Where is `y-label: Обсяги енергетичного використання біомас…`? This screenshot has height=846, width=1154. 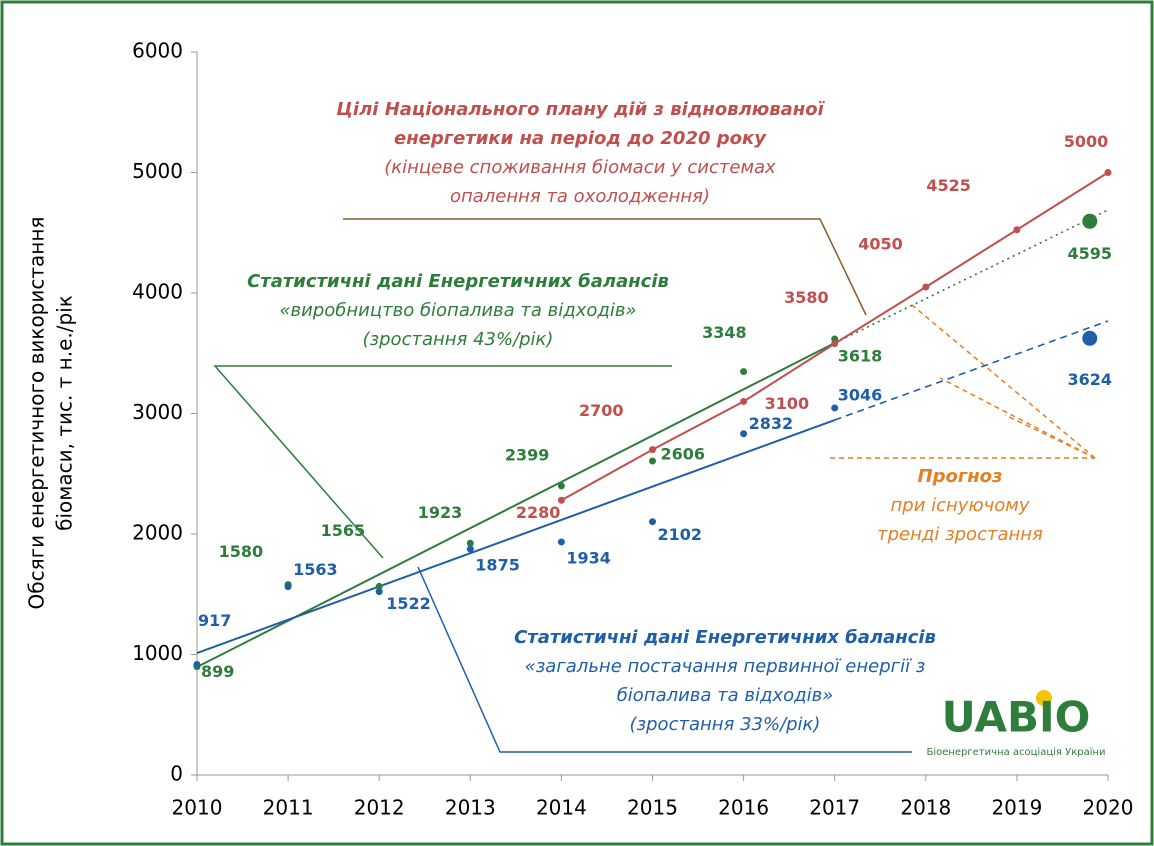 y-label: Обсяги енергетичного використання біомас… is located at coordinates (51, 413).